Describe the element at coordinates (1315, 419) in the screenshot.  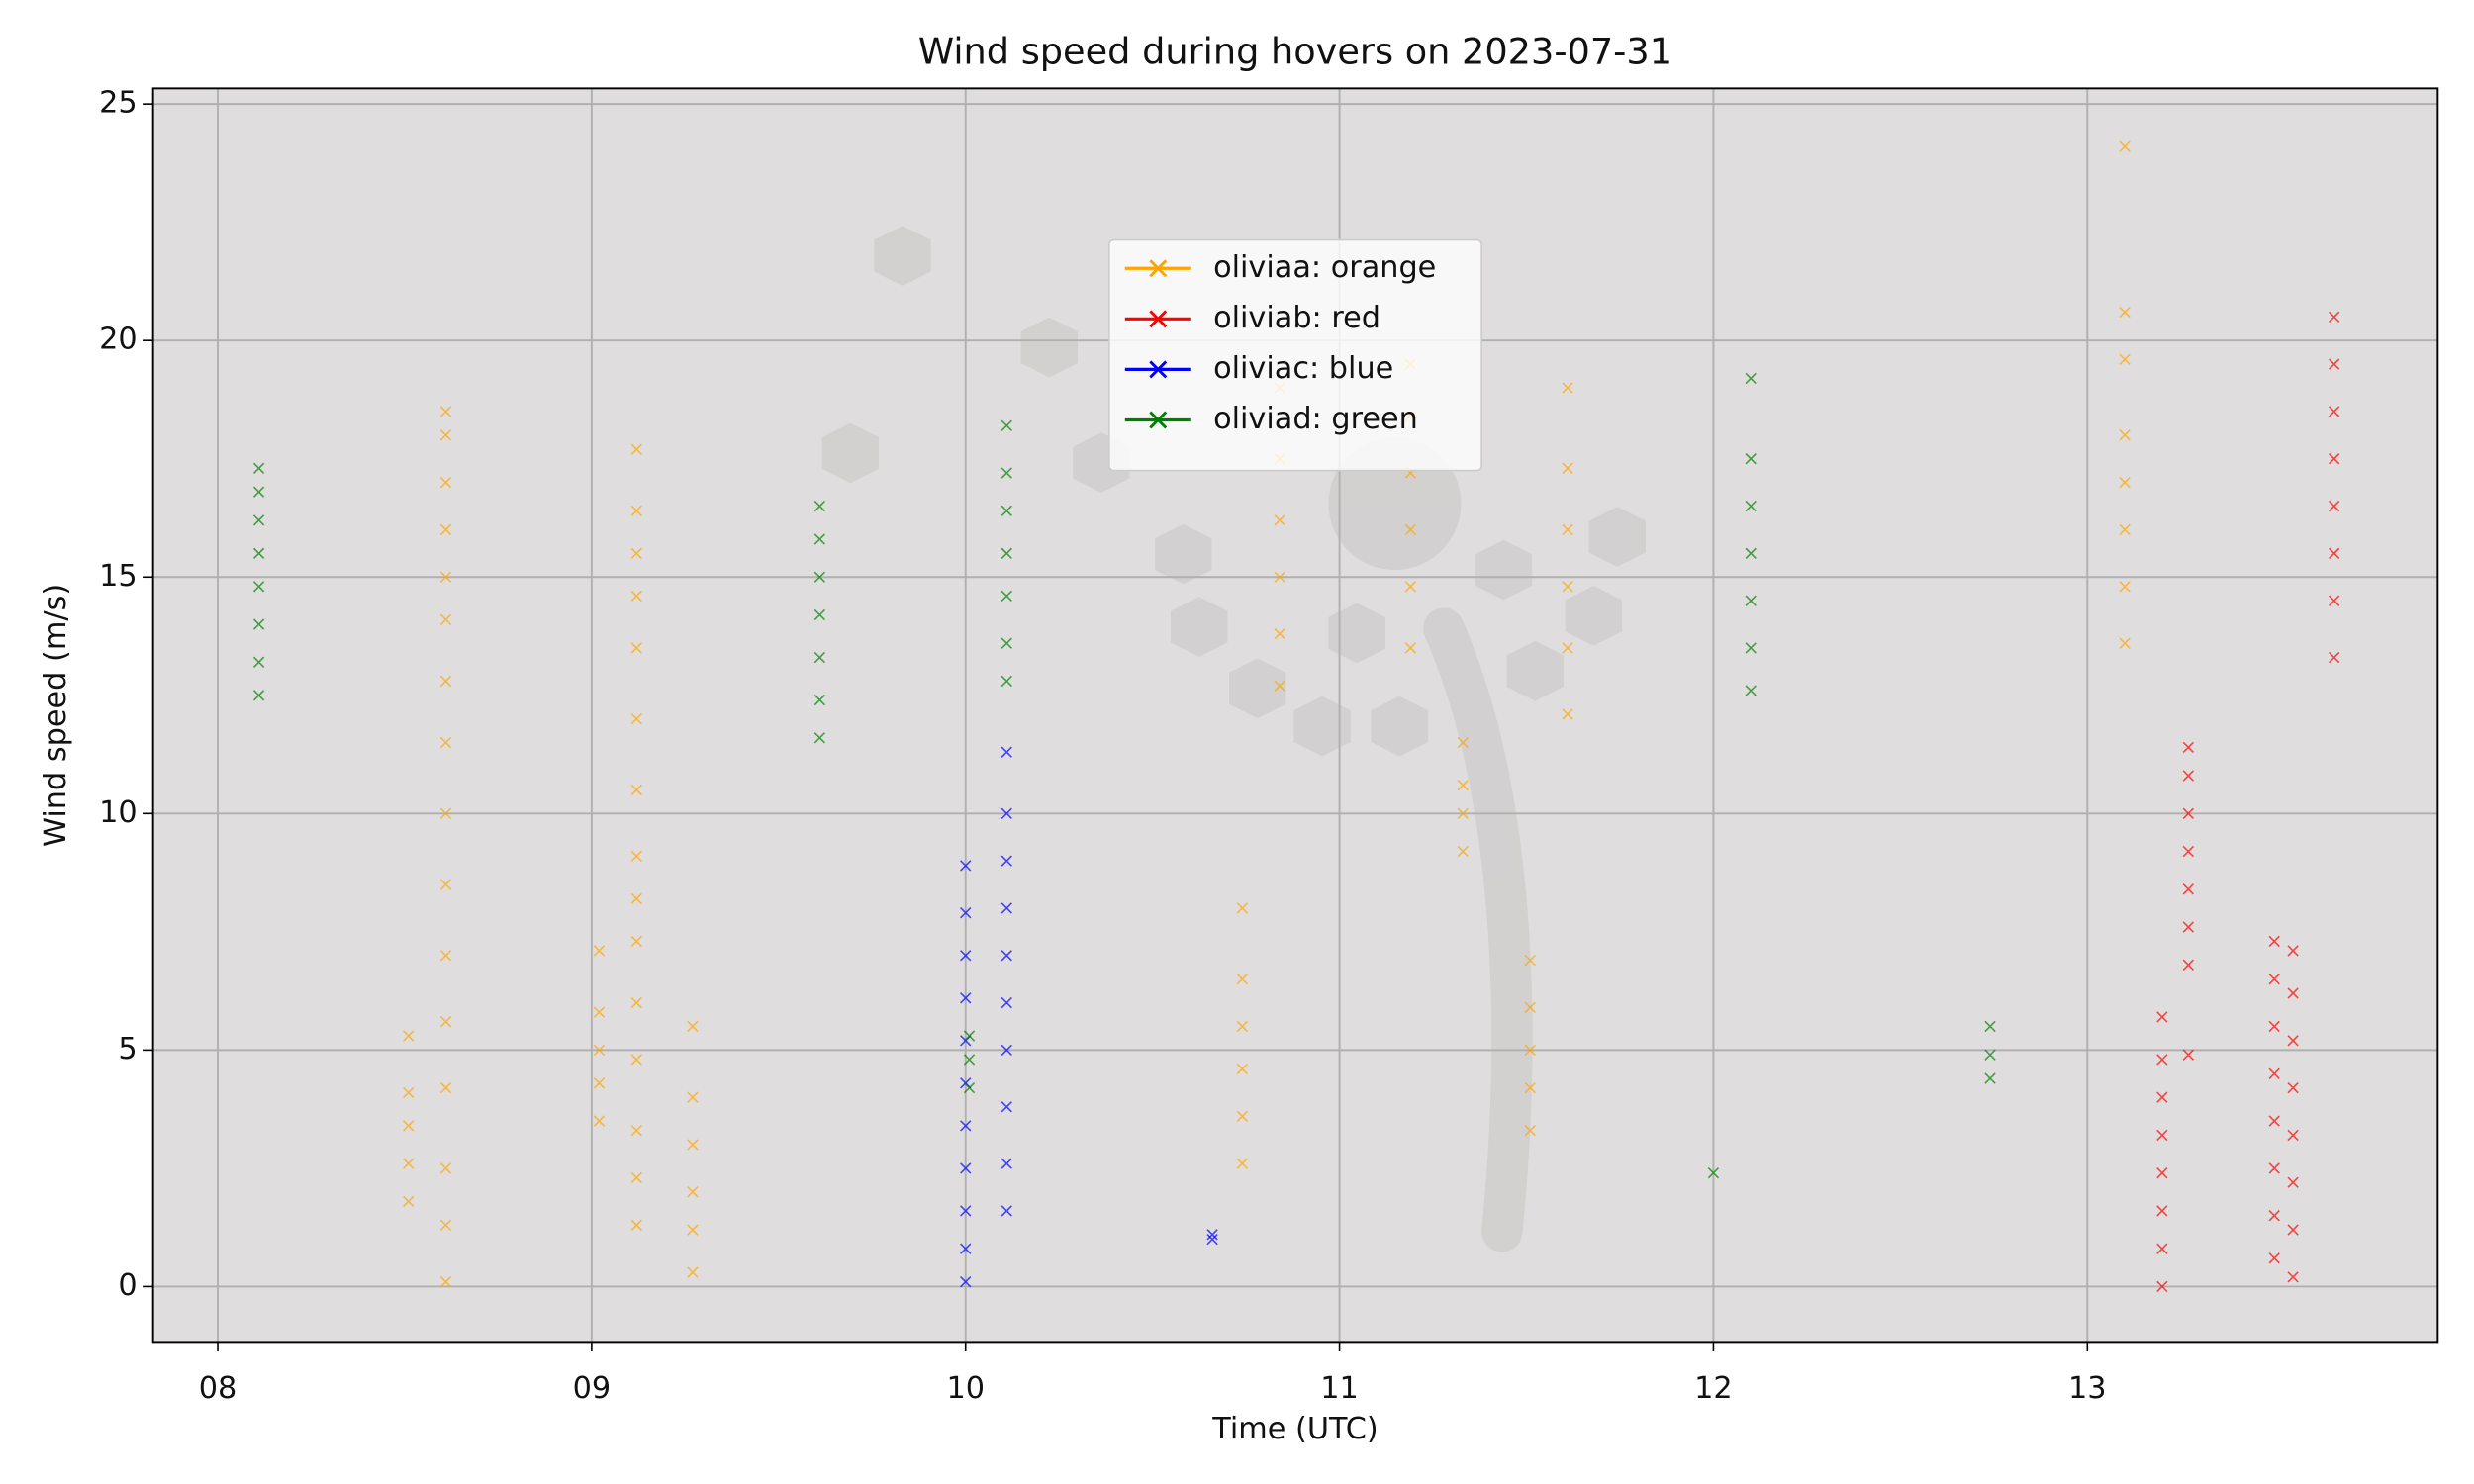
I see `legend-label: oliviad: green` at that location.